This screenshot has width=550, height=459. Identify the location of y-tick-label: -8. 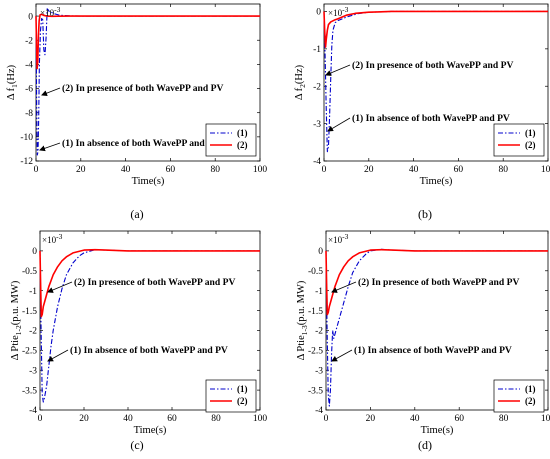
(29, 114).